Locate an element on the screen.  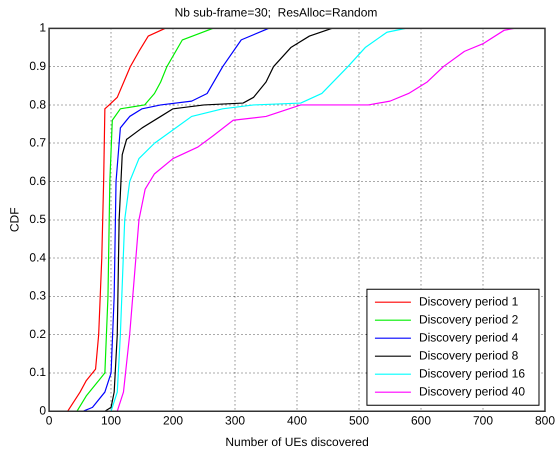
x-tick-label: 300 is located at coordinates (235, 421).